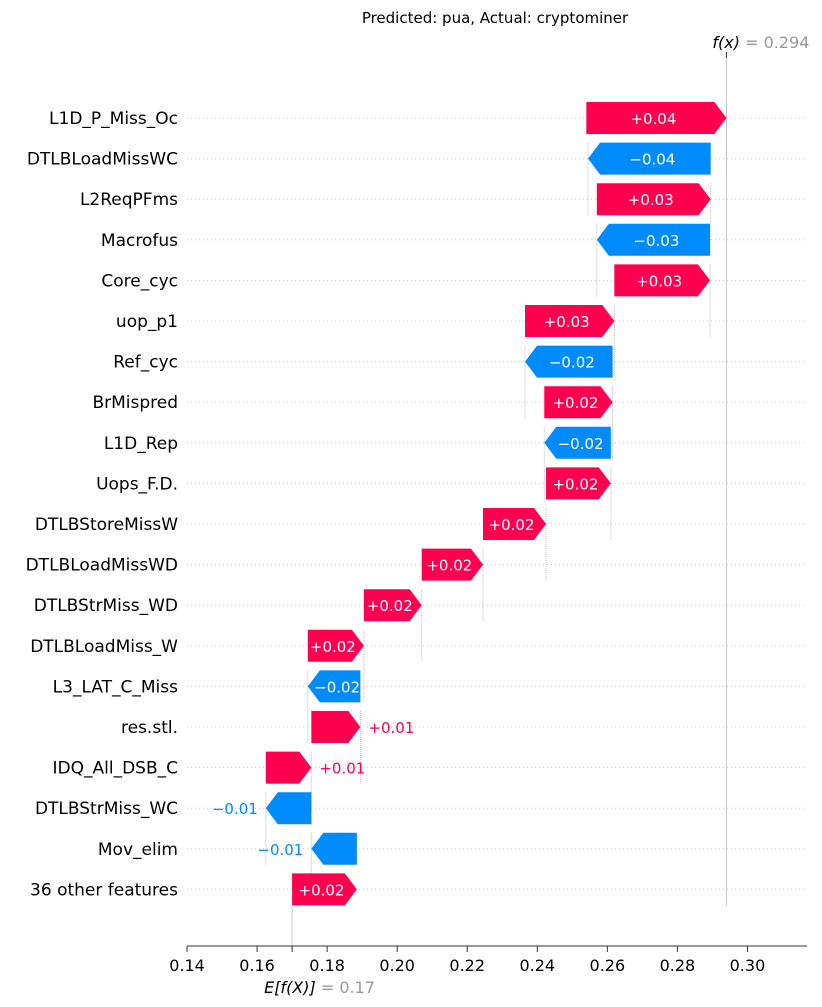 This screenshot has height=1007, width=822. What do you see at coordinates (467, 965) in the screenshot?
I see `x-tick-label: 0.22` at bounding box center [467, 965].